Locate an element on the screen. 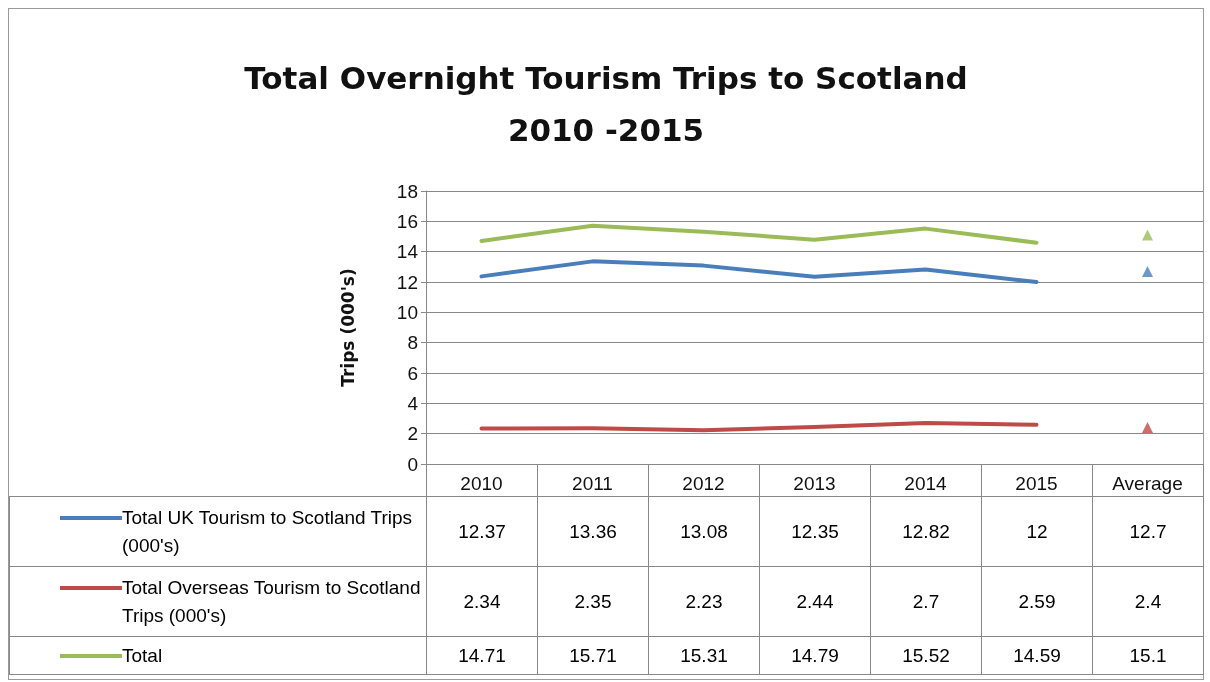 This screenshot has height=682, width=1210. data-label: 15.71 is located at coordinates (593, 655).